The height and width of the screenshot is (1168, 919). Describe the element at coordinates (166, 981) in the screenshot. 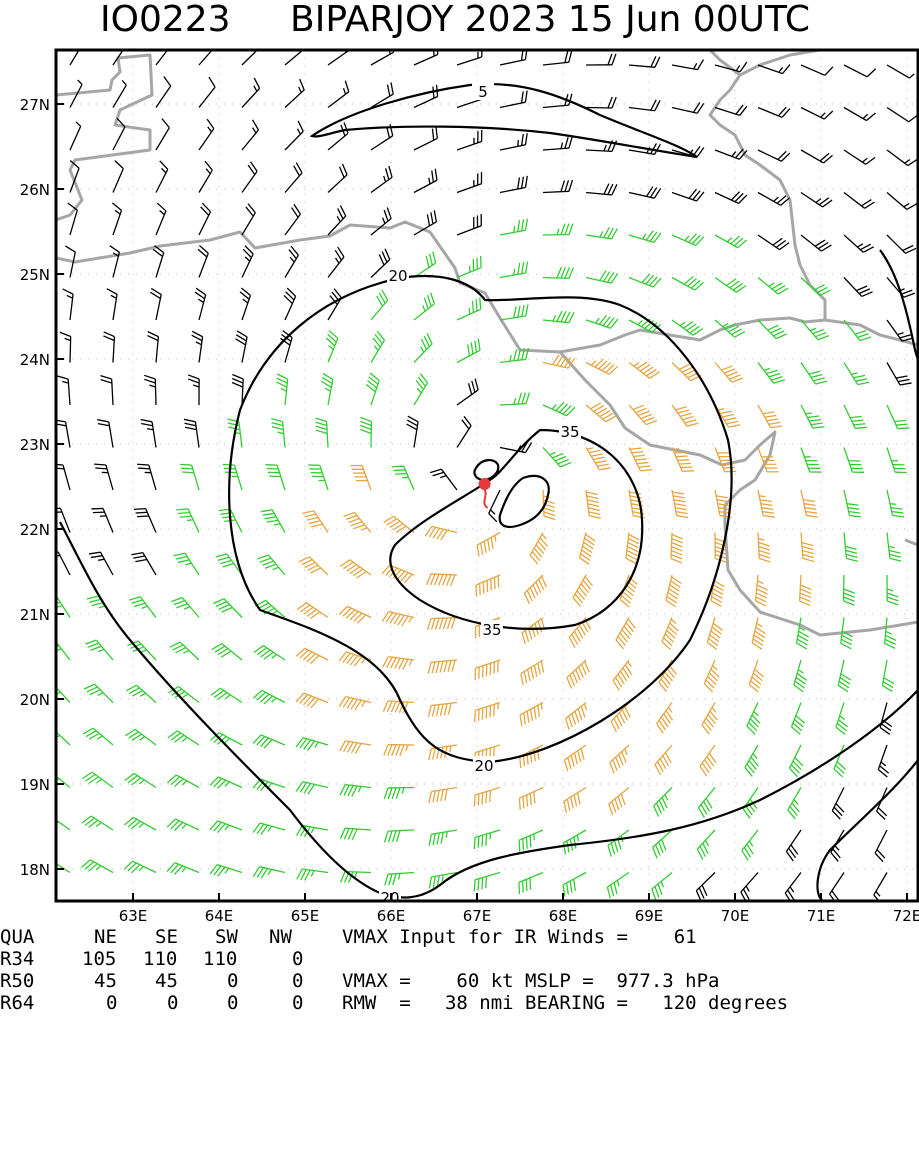

I see `cell-se: 45` at that location.